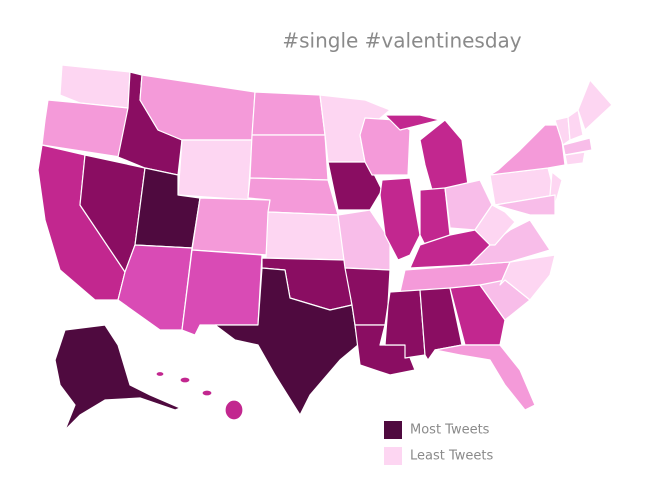 Image resolution: width=650 pixels, height=503 pixels. I want to click on map-title: #single #valentinesday, so click(401, 41).